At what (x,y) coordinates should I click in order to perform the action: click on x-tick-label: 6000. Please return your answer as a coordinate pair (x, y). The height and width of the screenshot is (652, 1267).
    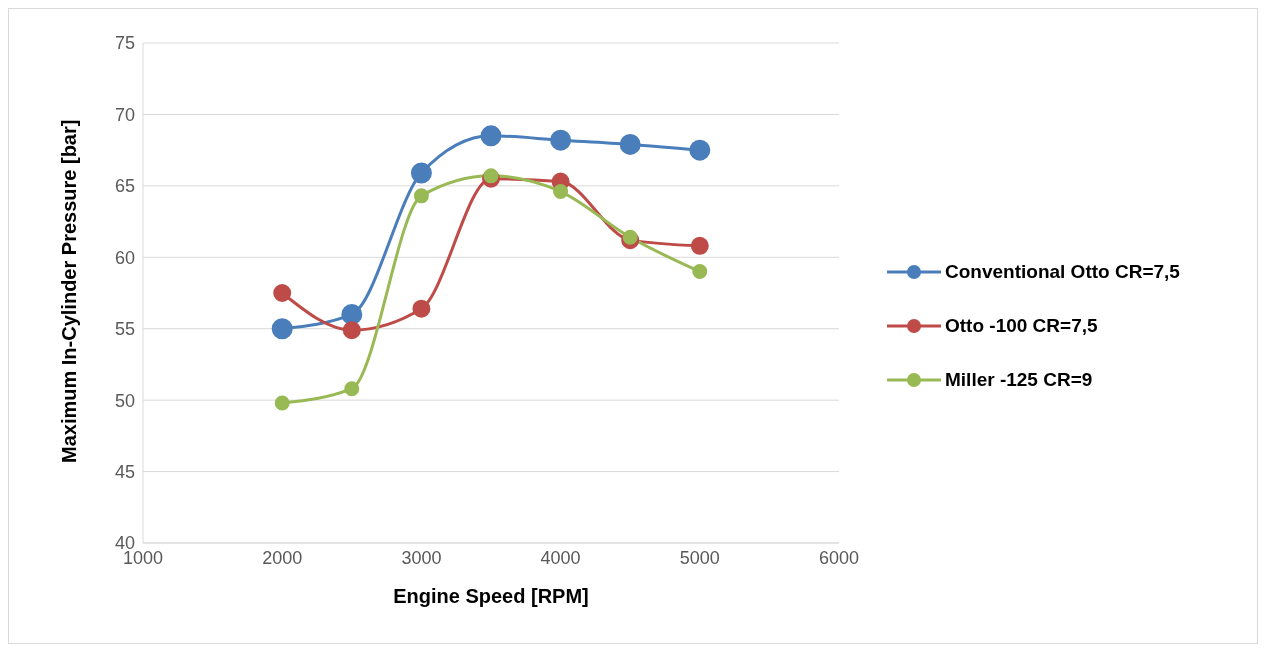
    Looking at the image, I should click on (839, 557).